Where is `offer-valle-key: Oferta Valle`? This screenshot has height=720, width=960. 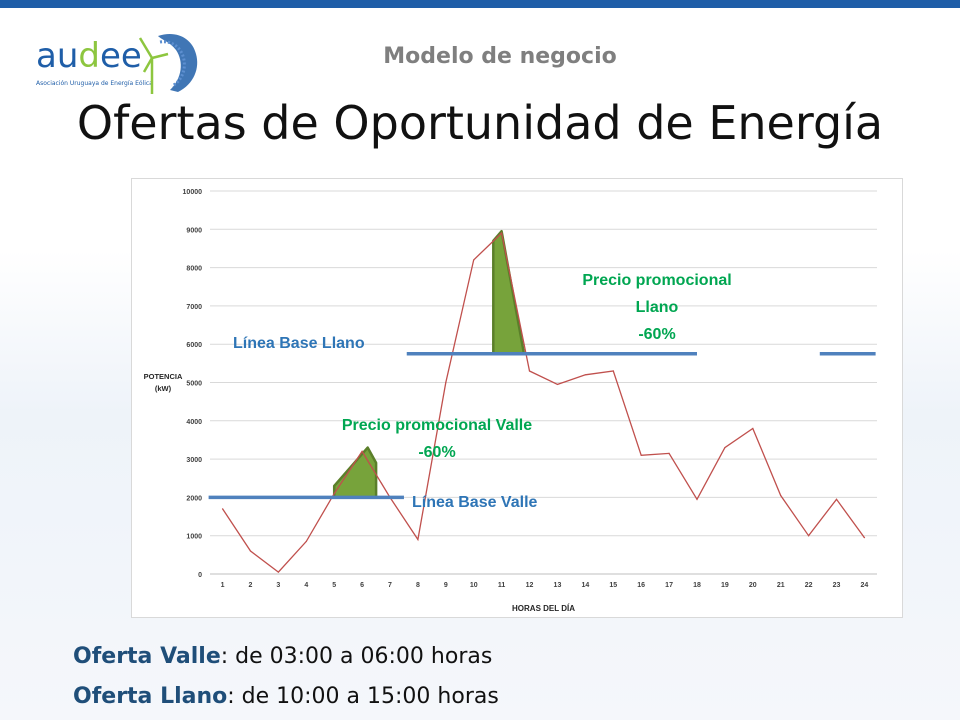
offer-valle-key: Oferta Valle is located at coordinates (147, 656).